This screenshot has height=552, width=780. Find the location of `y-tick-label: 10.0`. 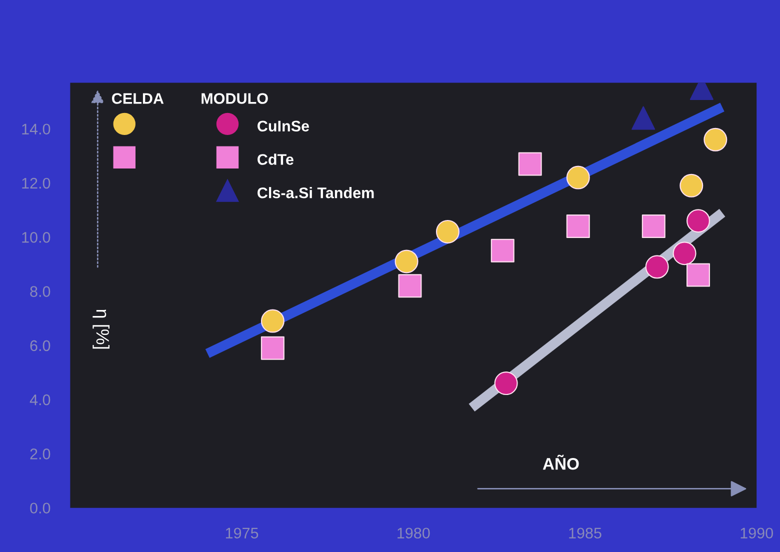

y-tick-label: 10.0 is located at coordinates (36, 237).